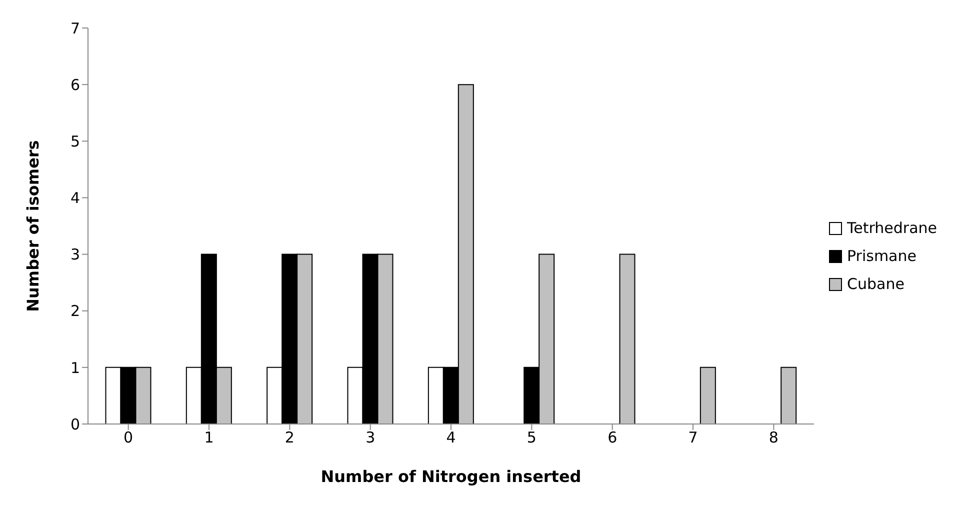 The width and height of the screenshot is (955, 512). What do you see at coordinates (531, 437) in the screenshot?
I see `x-tick-label: 5` at bounding box center [531, 437].